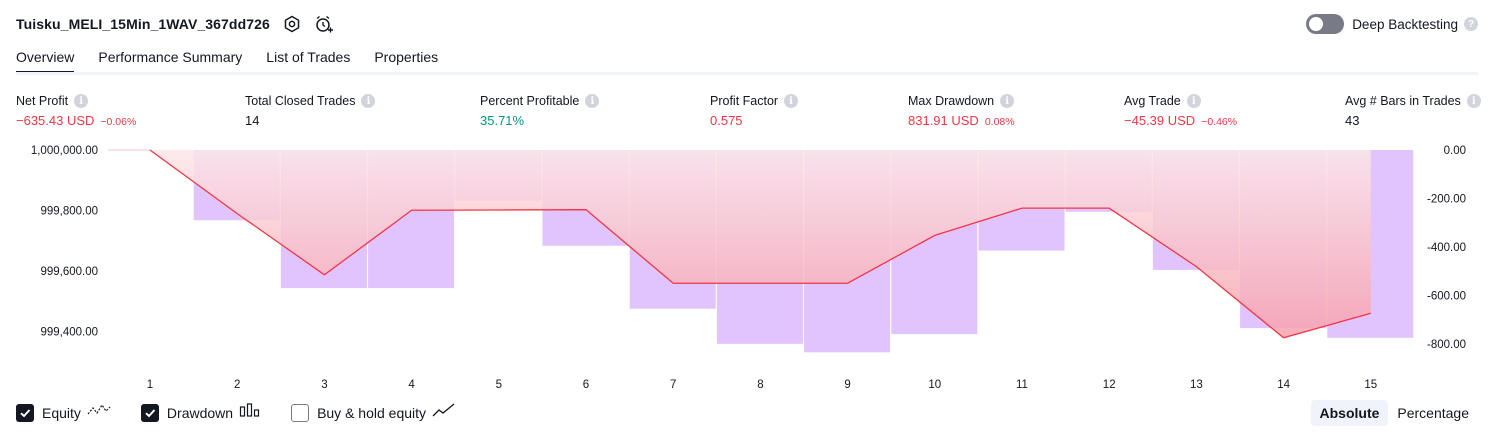 The image size is (1494, 438). I want to click on percentage-mode-button: Percentage, so click(1433, 413).